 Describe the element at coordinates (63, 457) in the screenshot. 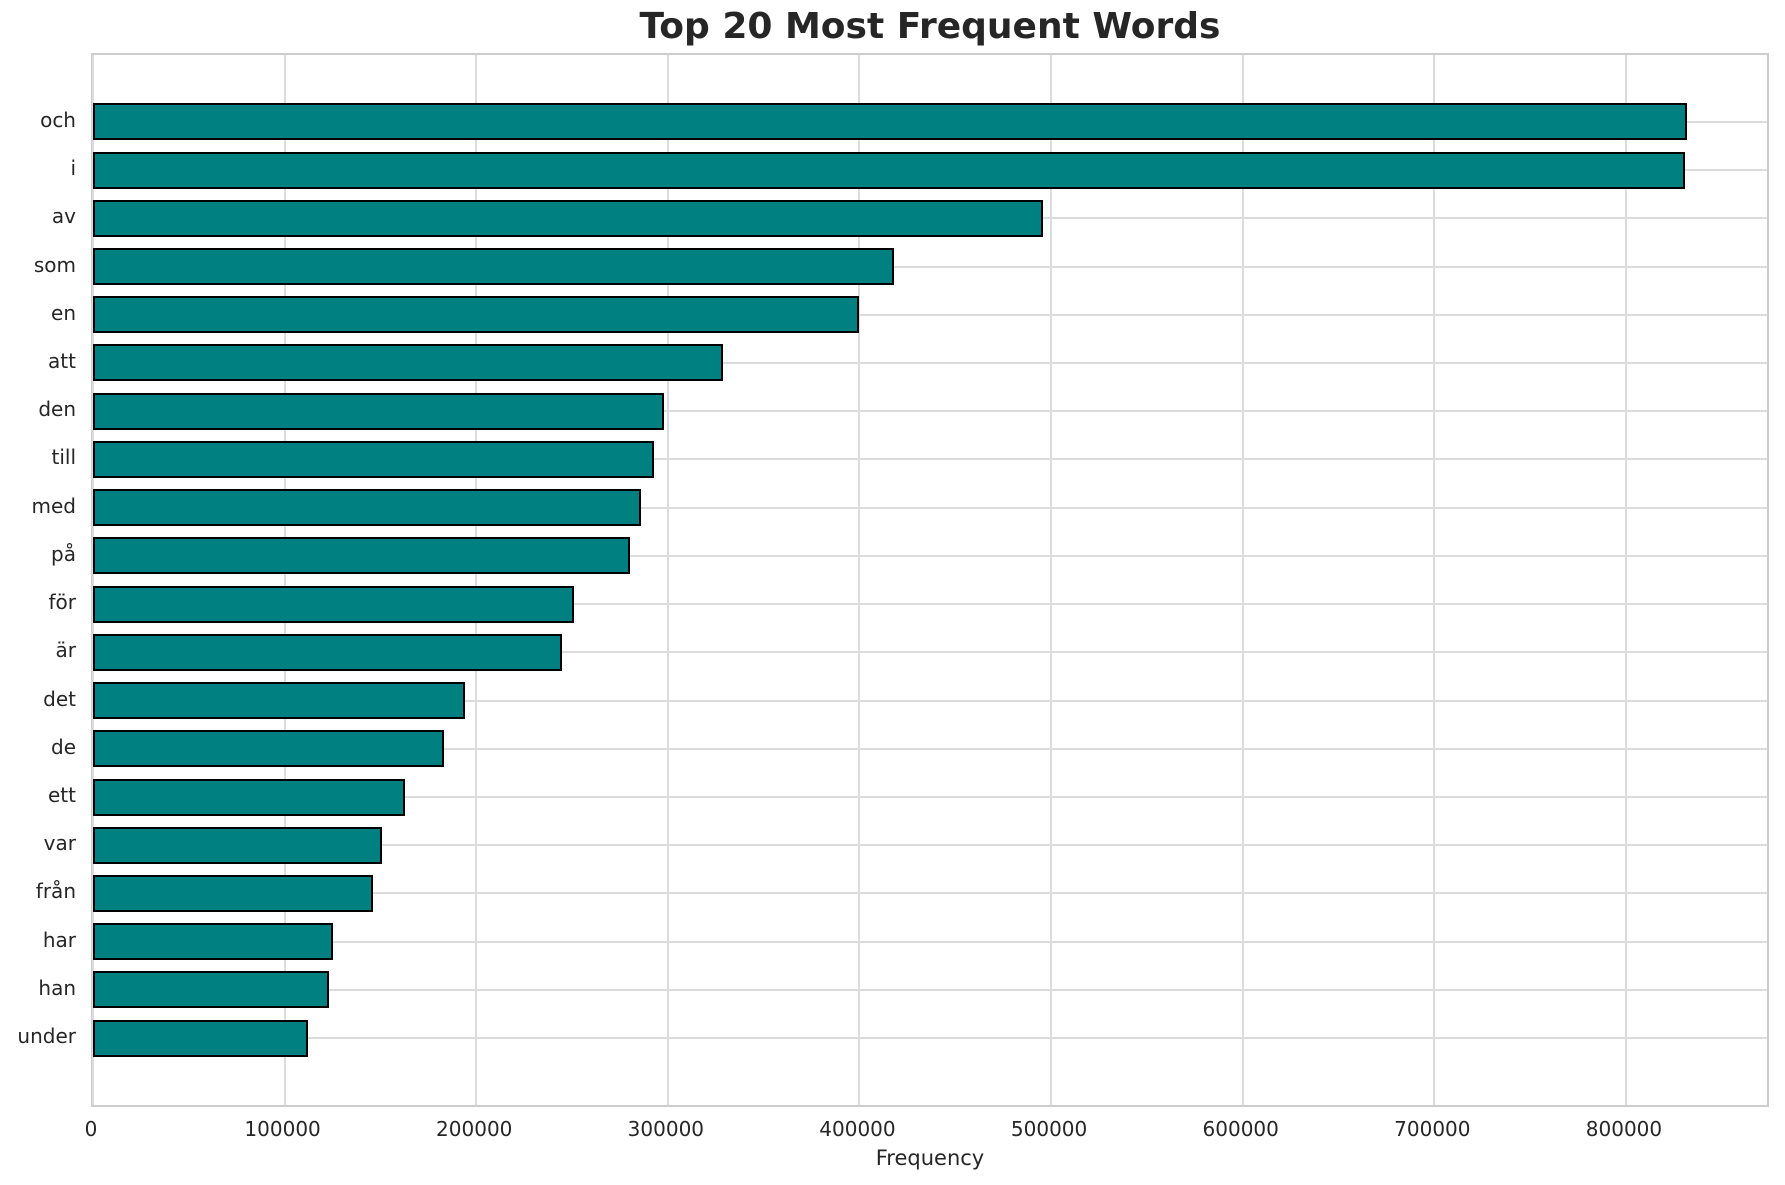

I see `y-tick-label-till: till` at that location.